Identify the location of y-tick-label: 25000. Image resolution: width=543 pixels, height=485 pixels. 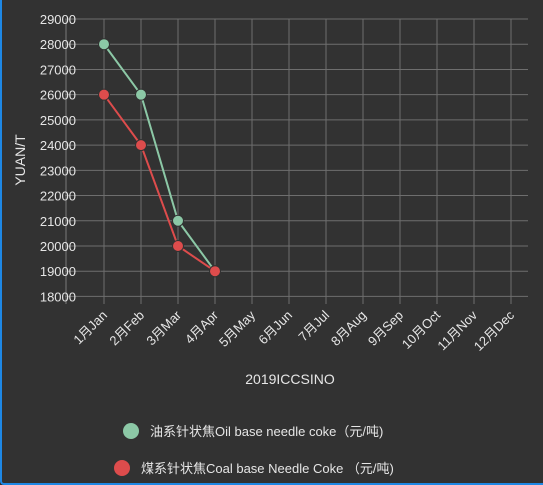
(58, 120).